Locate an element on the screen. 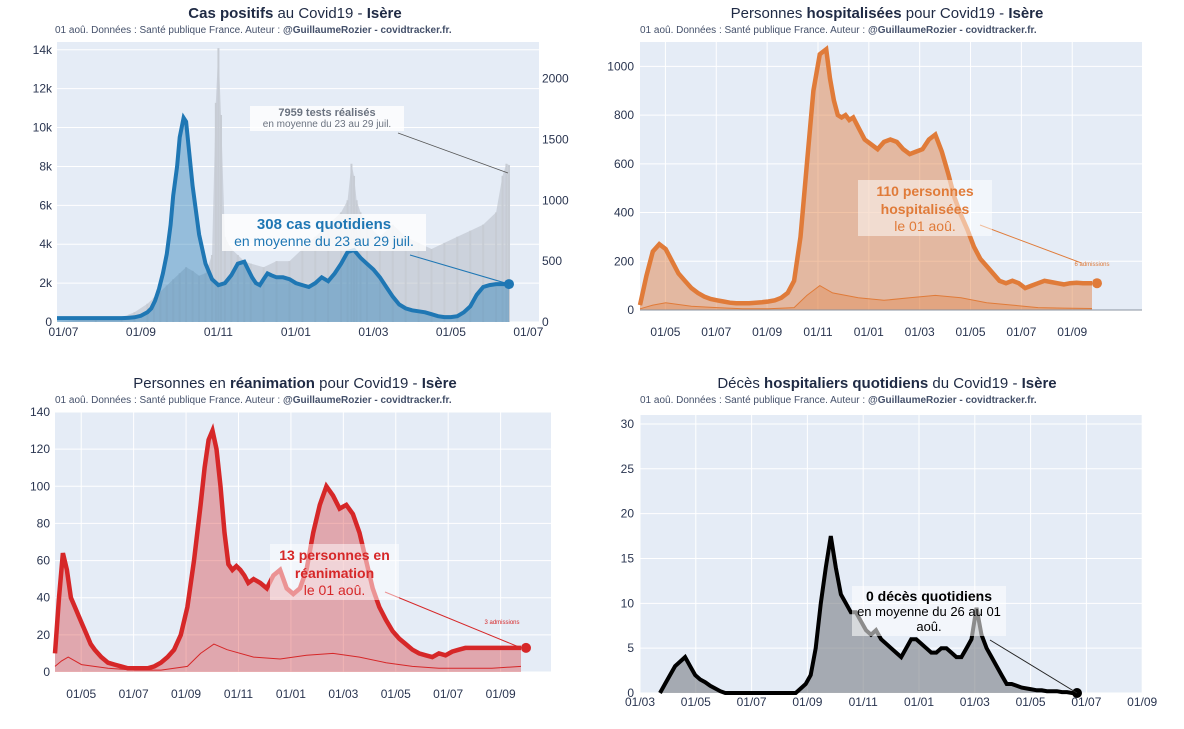 The width and height of the screenshot is (1184, 729). cases-line is located at coordinates (283, 216).